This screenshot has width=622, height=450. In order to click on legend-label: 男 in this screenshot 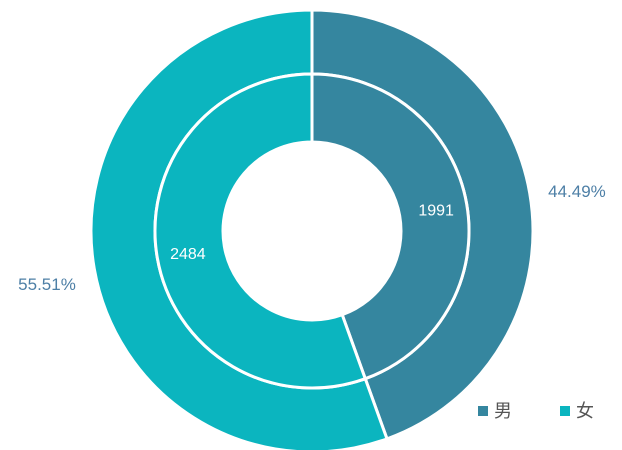, I will do `click(503, 411)`.